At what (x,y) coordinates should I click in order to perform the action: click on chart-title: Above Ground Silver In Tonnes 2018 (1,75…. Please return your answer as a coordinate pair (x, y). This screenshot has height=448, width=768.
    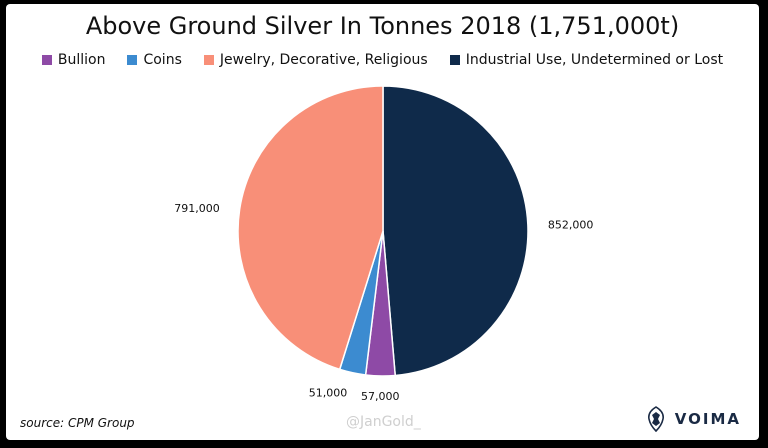
    Looking at the image, I should click on (382, 26).